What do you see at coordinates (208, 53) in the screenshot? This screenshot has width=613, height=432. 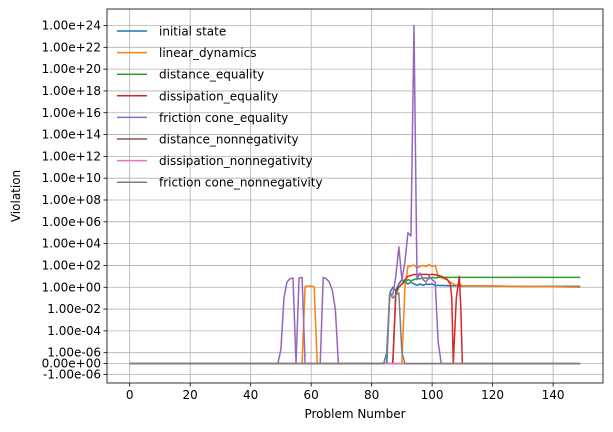 I see `legend-label: linear_dynamics` at bounding box center [208, 53].